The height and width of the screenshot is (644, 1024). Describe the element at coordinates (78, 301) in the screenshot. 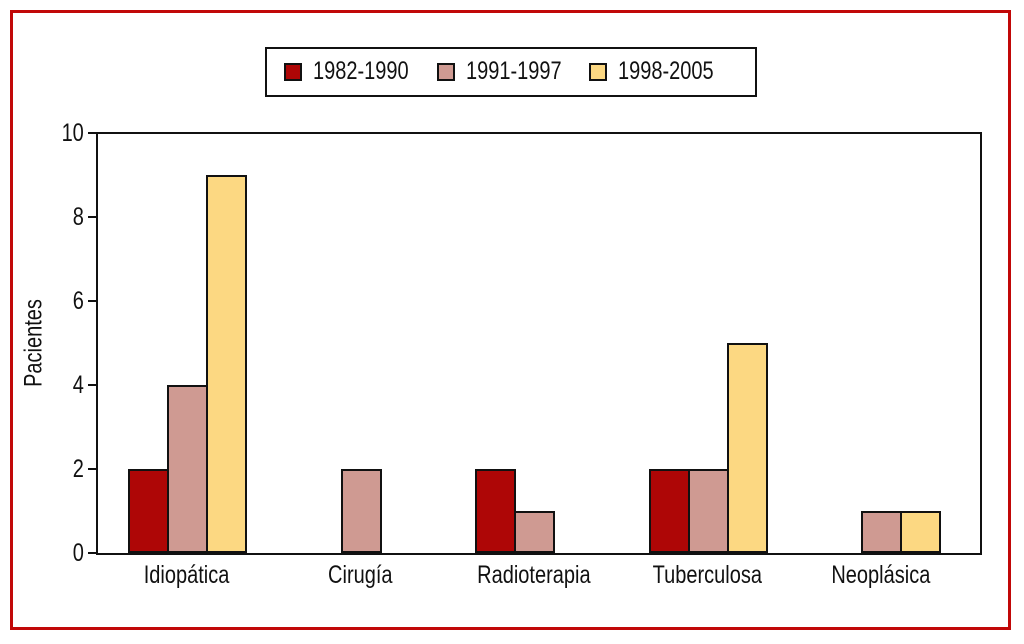

I see `y-tick-value: 6` at that location.